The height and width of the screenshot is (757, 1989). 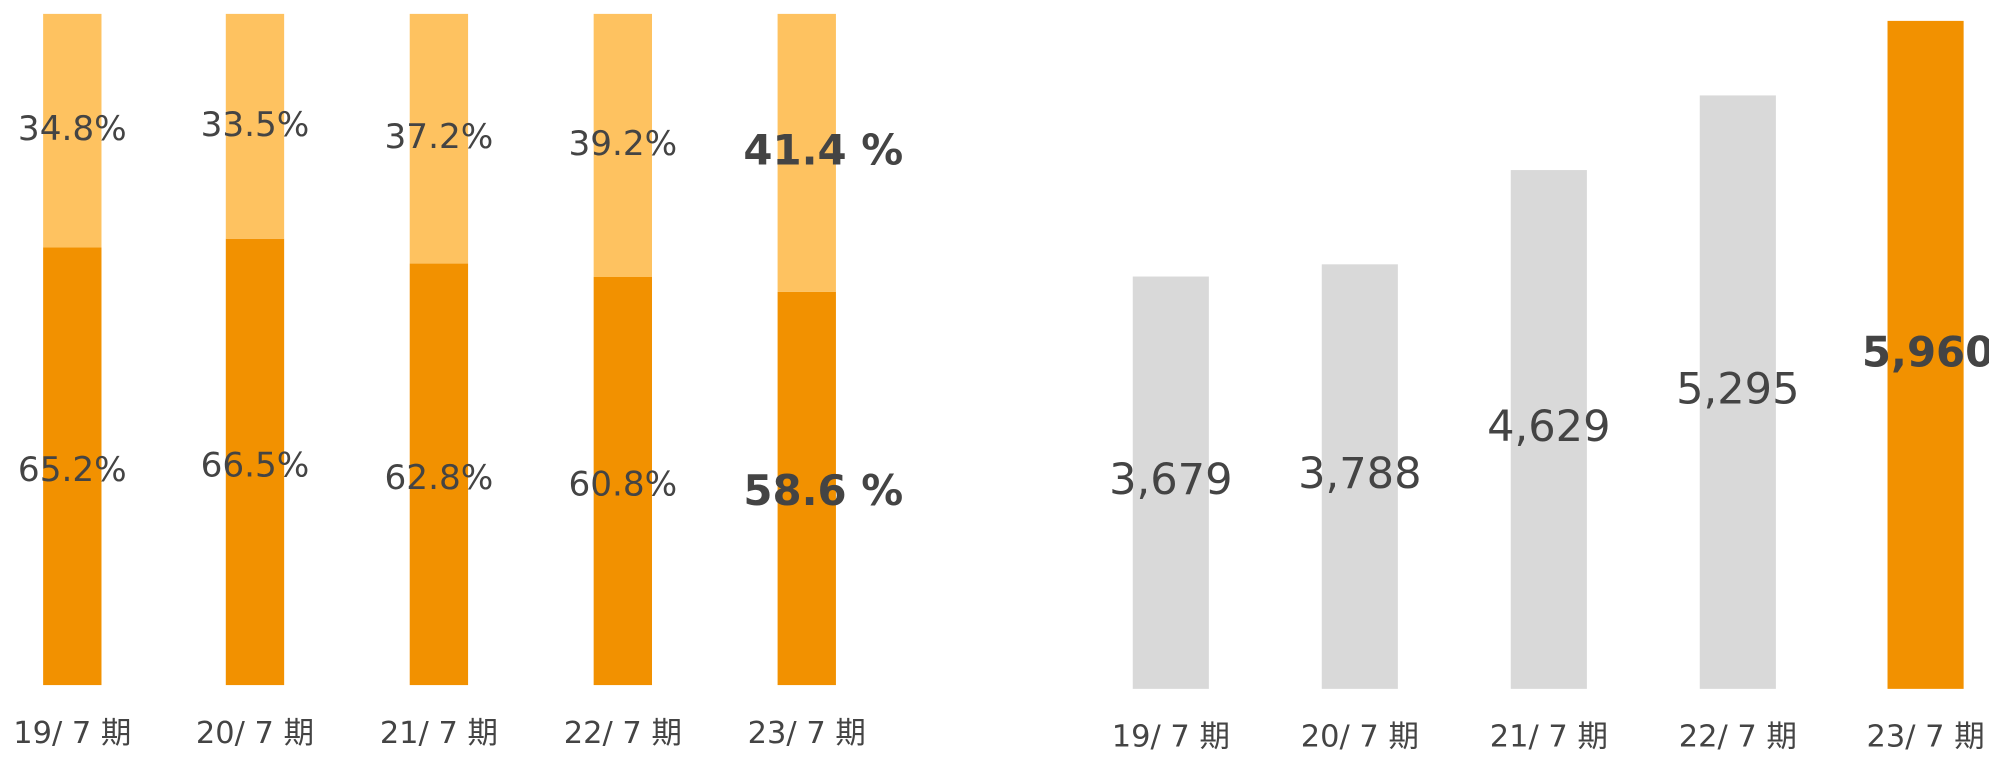 I want to click on value-label: 4,629, so click(x=1548, y=427).